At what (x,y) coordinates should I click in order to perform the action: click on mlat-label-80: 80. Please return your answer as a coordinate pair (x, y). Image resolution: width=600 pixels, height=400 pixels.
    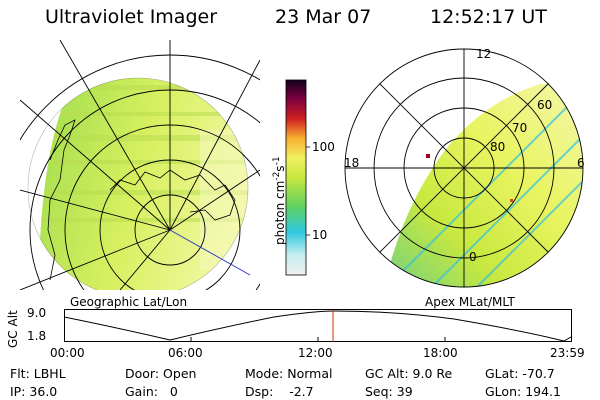
    Looking at the image, I should click on (498, 147).